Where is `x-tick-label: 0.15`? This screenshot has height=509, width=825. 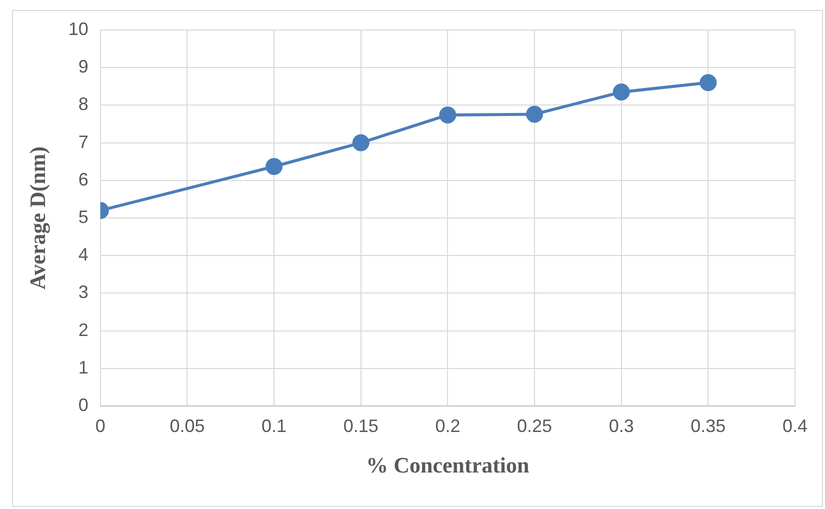
x-tick-label: 0.15 is located at coordinates (360, 426).